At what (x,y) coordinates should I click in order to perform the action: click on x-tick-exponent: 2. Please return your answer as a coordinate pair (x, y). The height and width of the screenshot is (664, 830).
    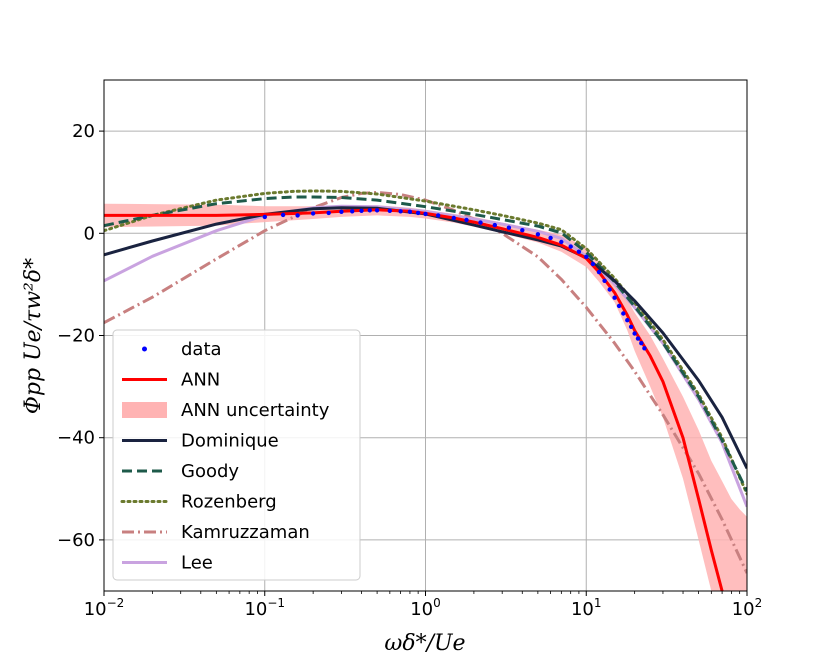
    Looking at the image, I should click on (759, 603).